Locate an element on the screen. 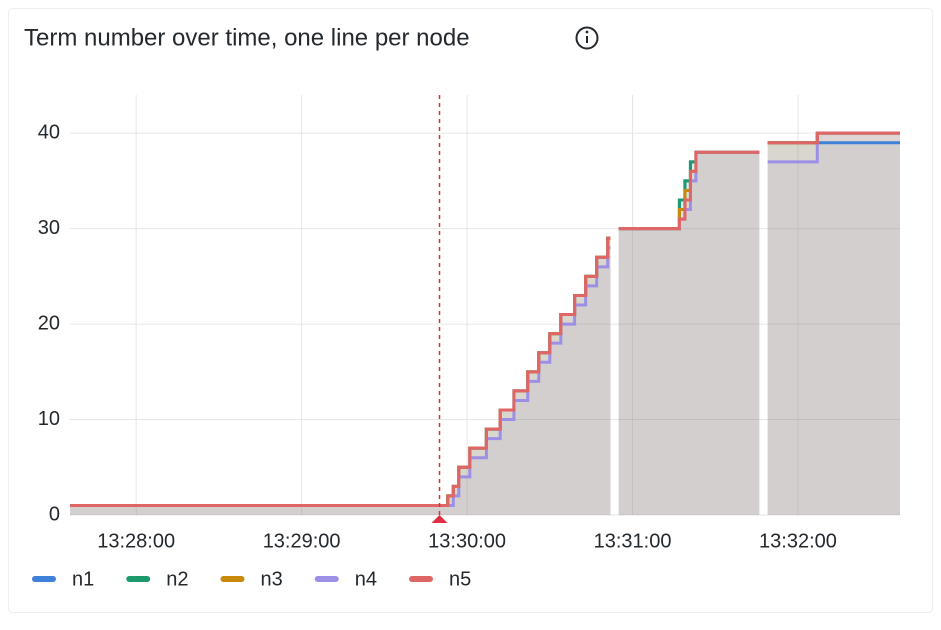 This screenshot has width=941, height=630. y-tick-label: 0 is located at coordinates (54, 514).